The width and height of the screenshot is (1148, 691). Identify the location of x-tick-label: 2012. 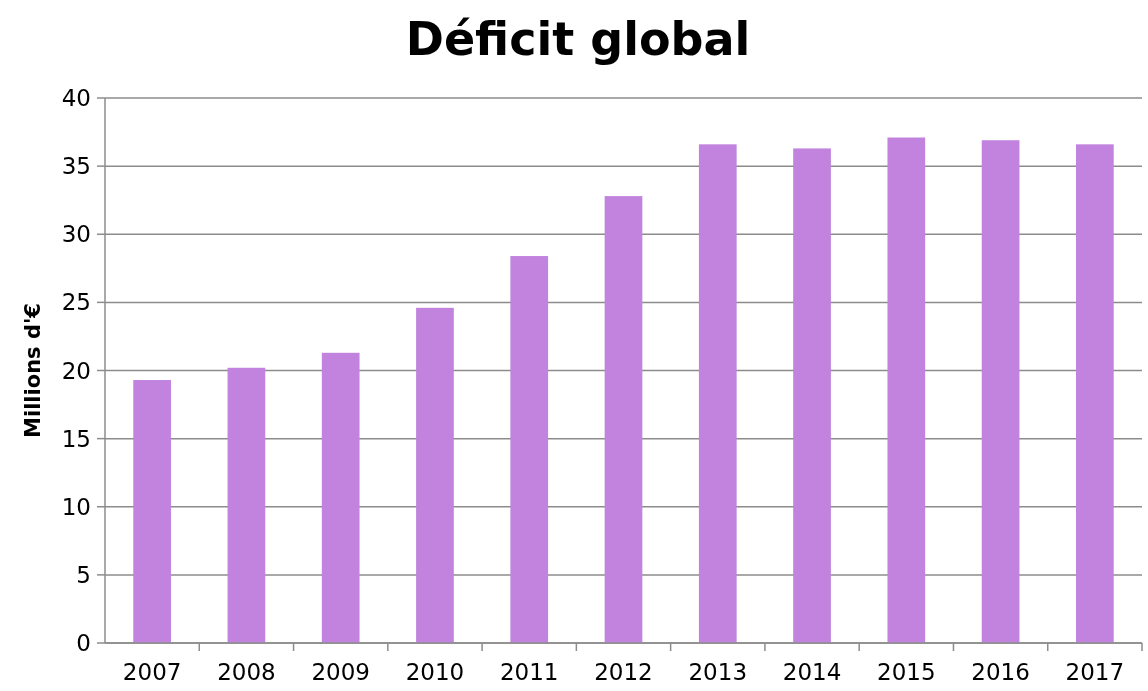
(623, 672).